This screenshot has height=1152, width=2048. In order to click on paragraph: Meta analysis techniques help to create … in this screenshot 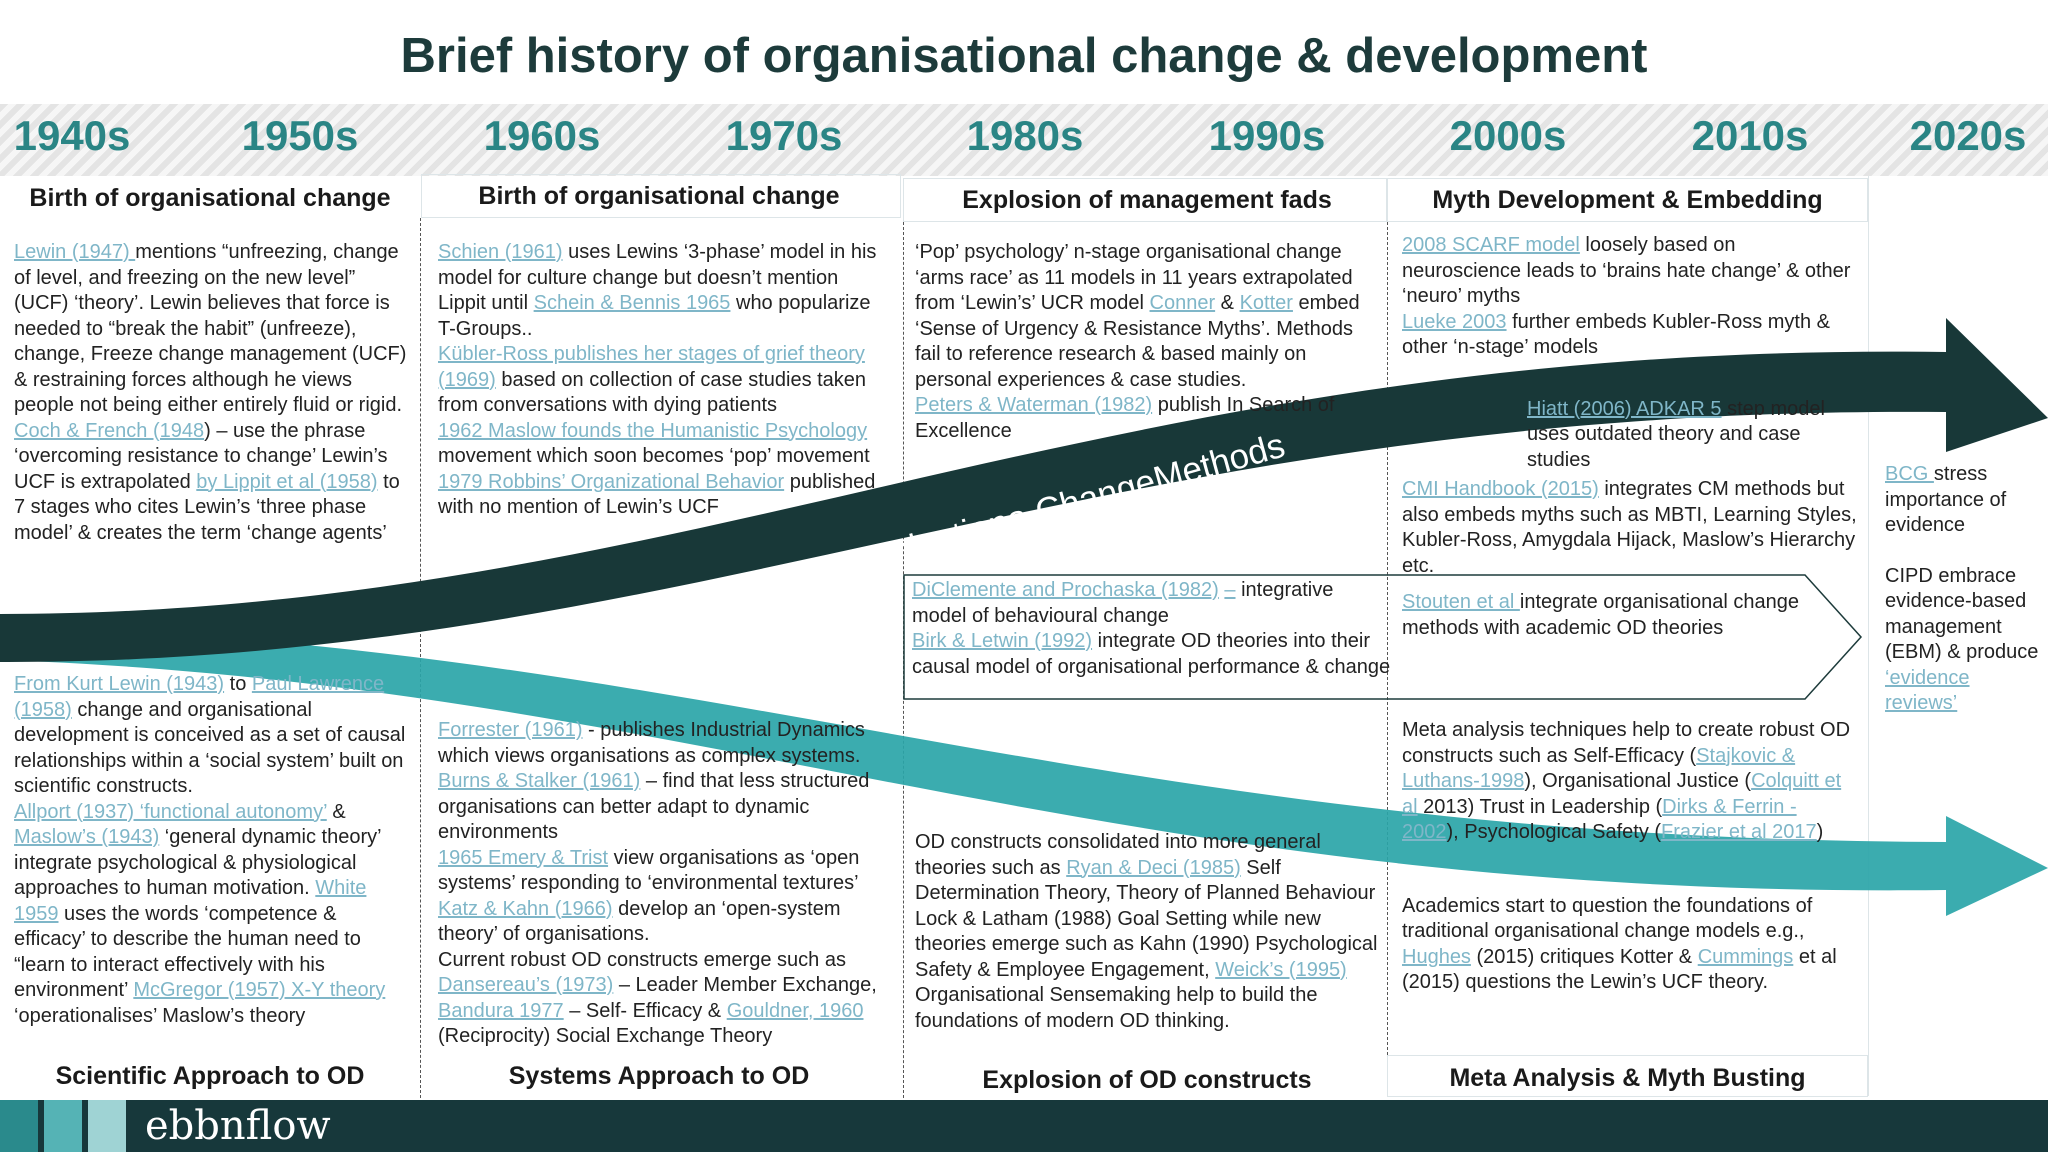, I will do `click(1629, 782)`.